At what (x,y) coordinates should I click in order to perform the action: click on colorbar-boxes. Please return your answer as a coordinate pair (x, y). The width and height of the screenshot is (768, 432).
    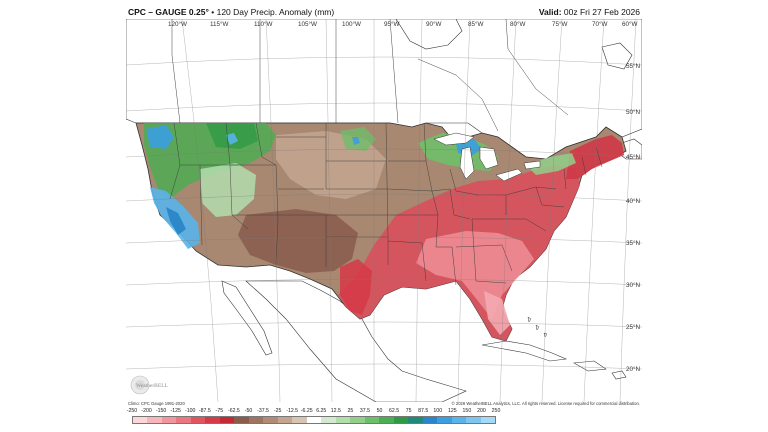
    Looking at the image, I should click on (314, 420).